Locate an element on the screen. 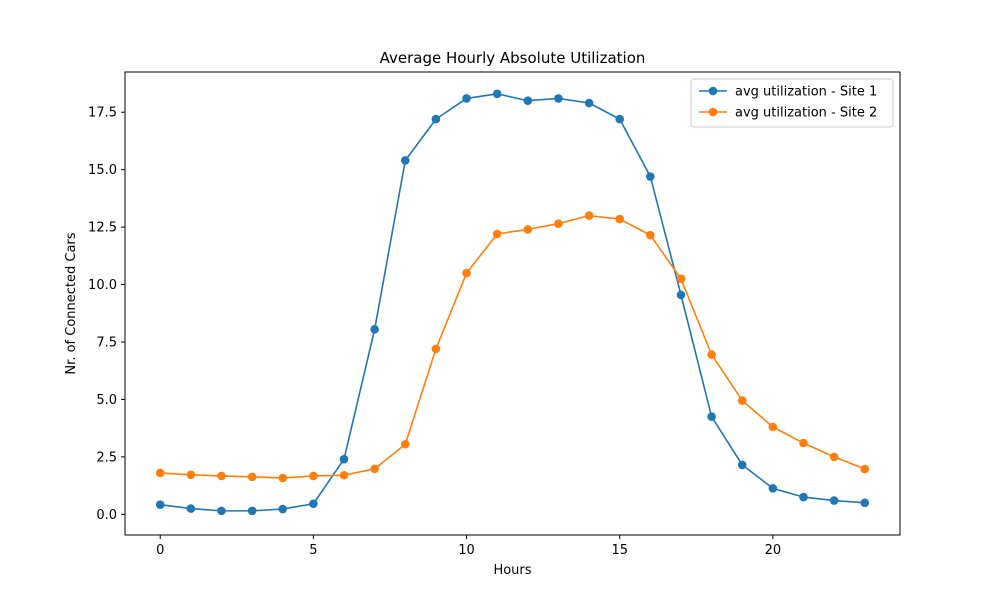 This screenshot has width=1000, height=600. chart-title: Average Hourly Absolute Utilization is located at coordinates (513, 58).